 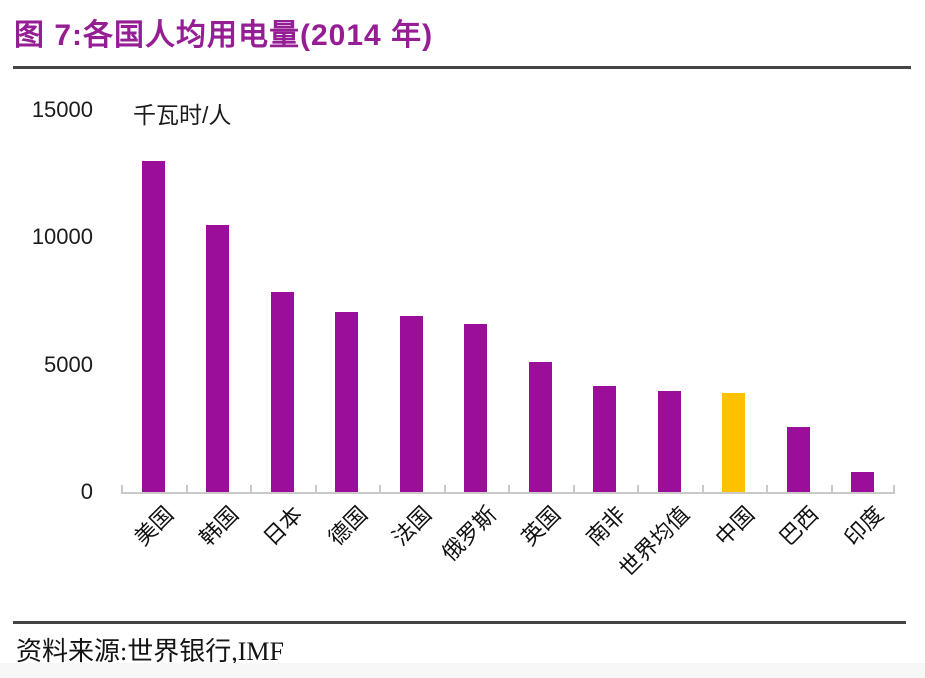 What do you see at coordinates (735, 526) in the screenshot?
I see `x-axis-label-中国: 中国` at bounding box center [735, 526].